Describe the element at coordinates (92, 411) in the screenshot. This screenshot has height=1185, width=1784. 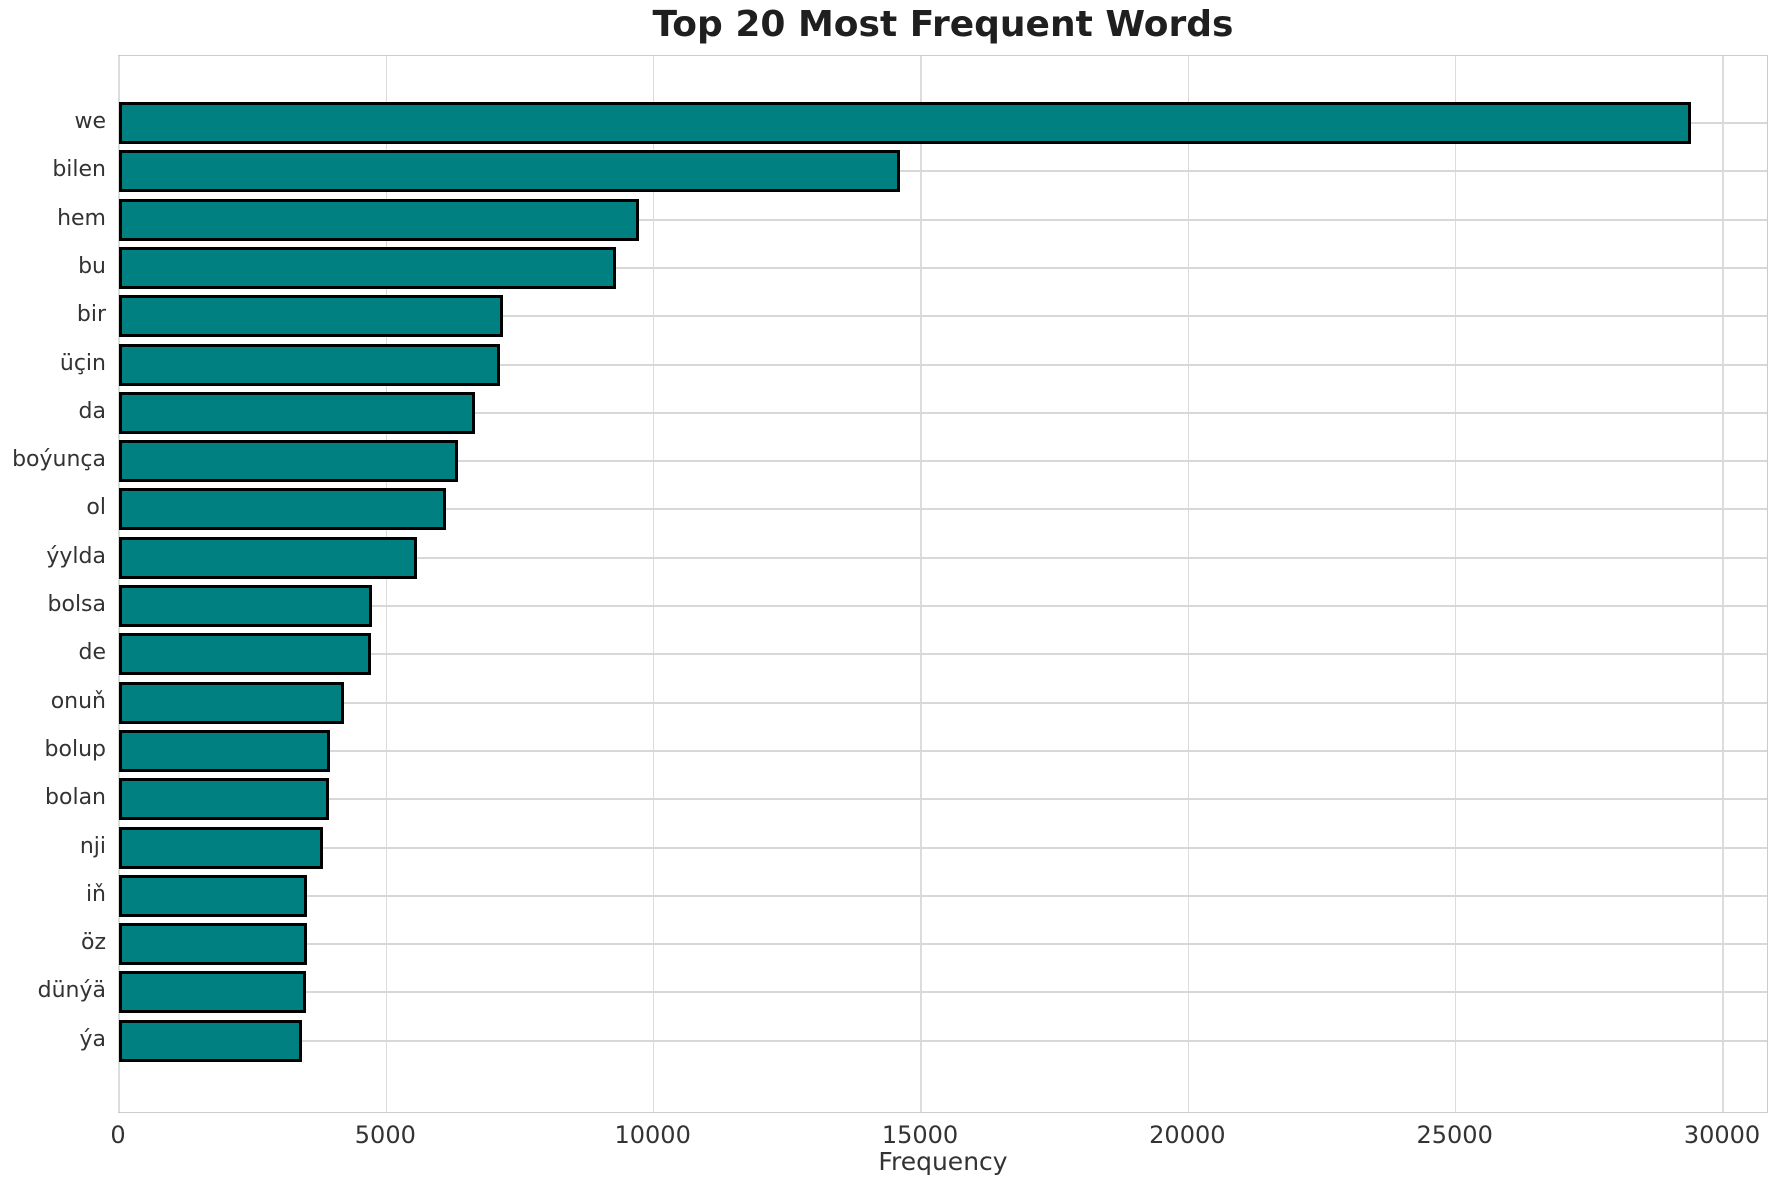
I see `y-tick-label: da` at that location.